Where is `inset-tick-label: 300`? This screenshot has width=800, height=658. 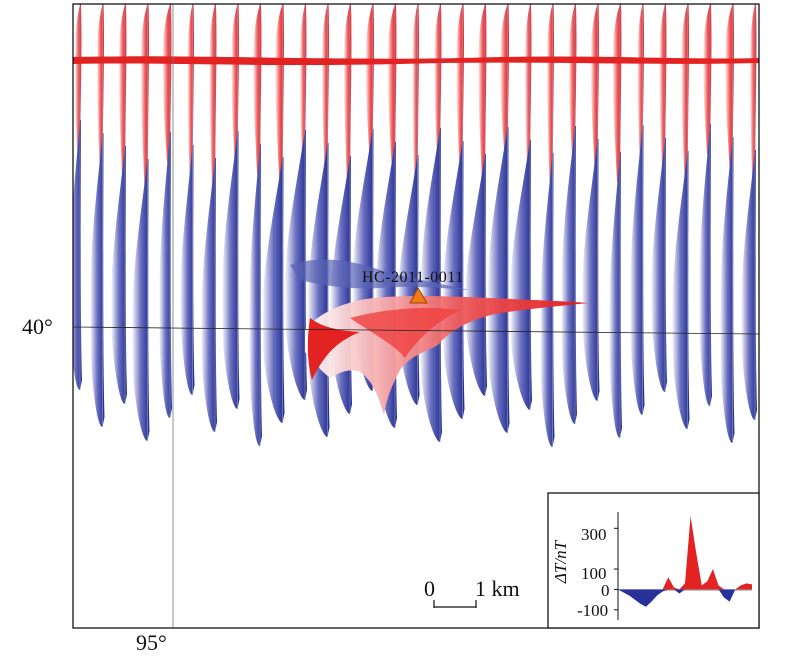
inset-tick-label: 300 is located at coordinates (594, 534).